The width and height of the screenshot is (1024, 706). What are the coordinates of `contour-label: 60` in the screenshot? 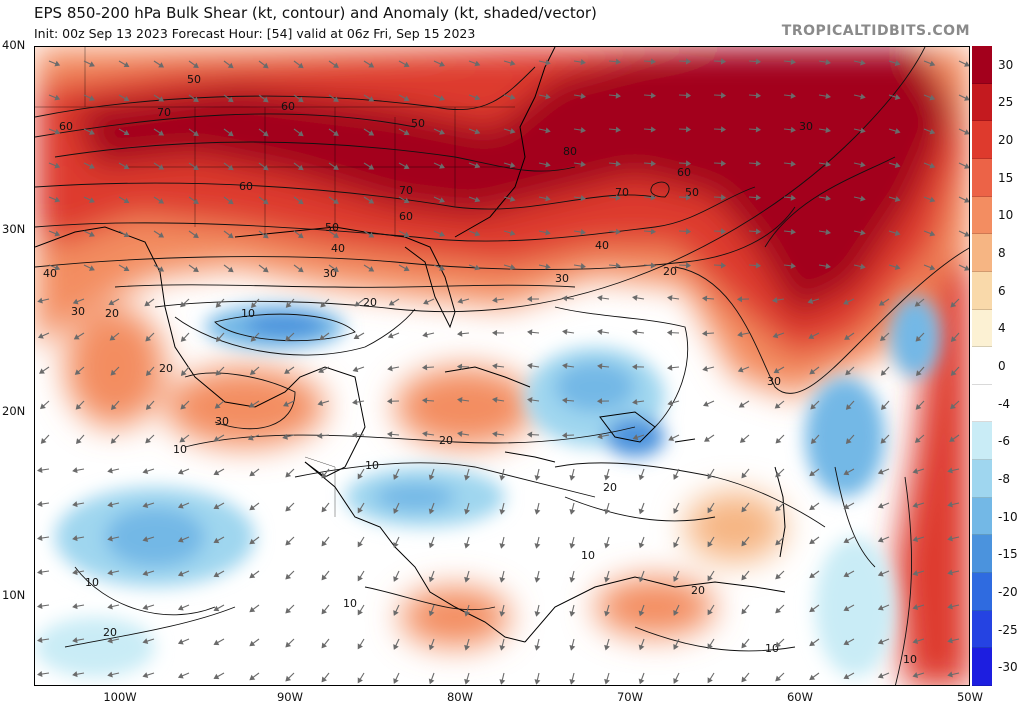 It's located at (406, 216).